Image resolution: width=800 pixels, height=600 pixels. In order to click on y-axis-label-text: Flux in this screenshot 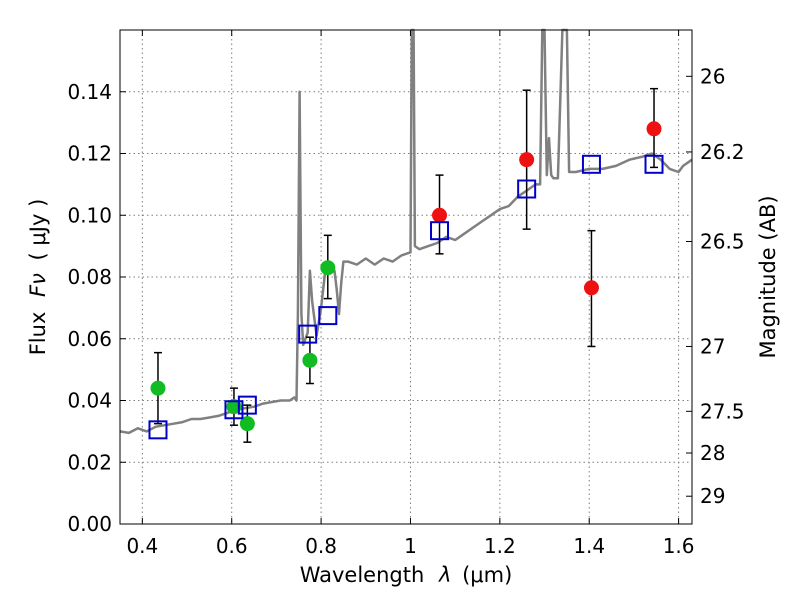, I will do `click(38, 334)`.